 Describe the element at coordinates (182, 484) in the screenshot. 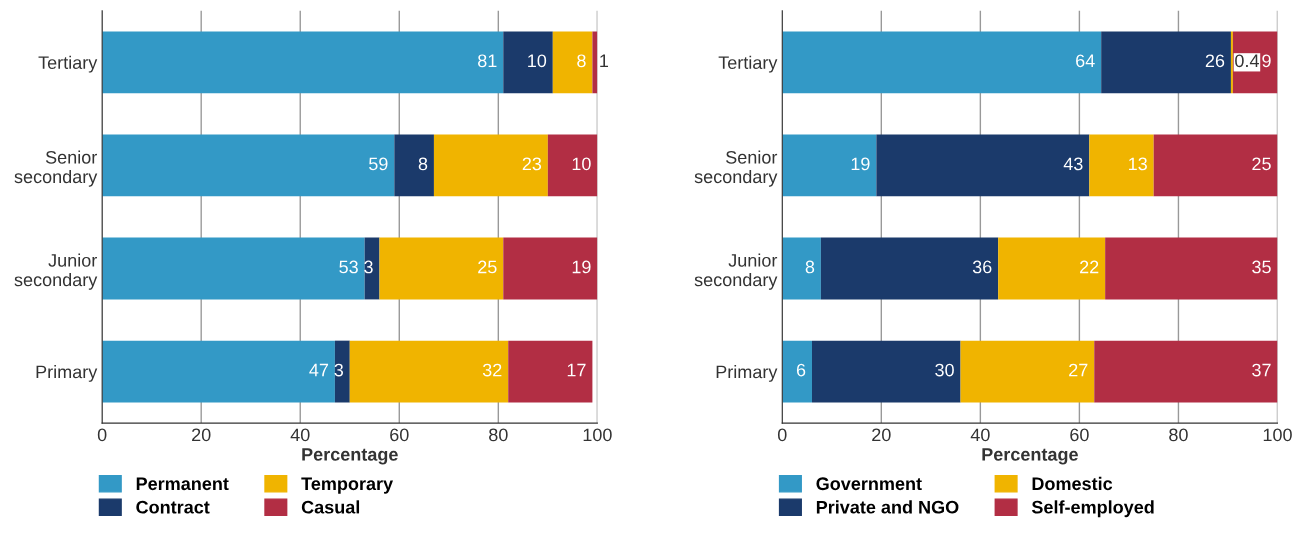

I see `legend-label: Permanent` at that location.